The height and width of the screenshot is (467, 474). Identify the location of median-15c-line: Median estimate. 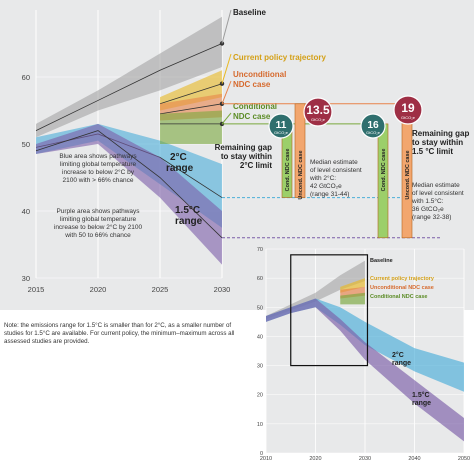
(436, 185).